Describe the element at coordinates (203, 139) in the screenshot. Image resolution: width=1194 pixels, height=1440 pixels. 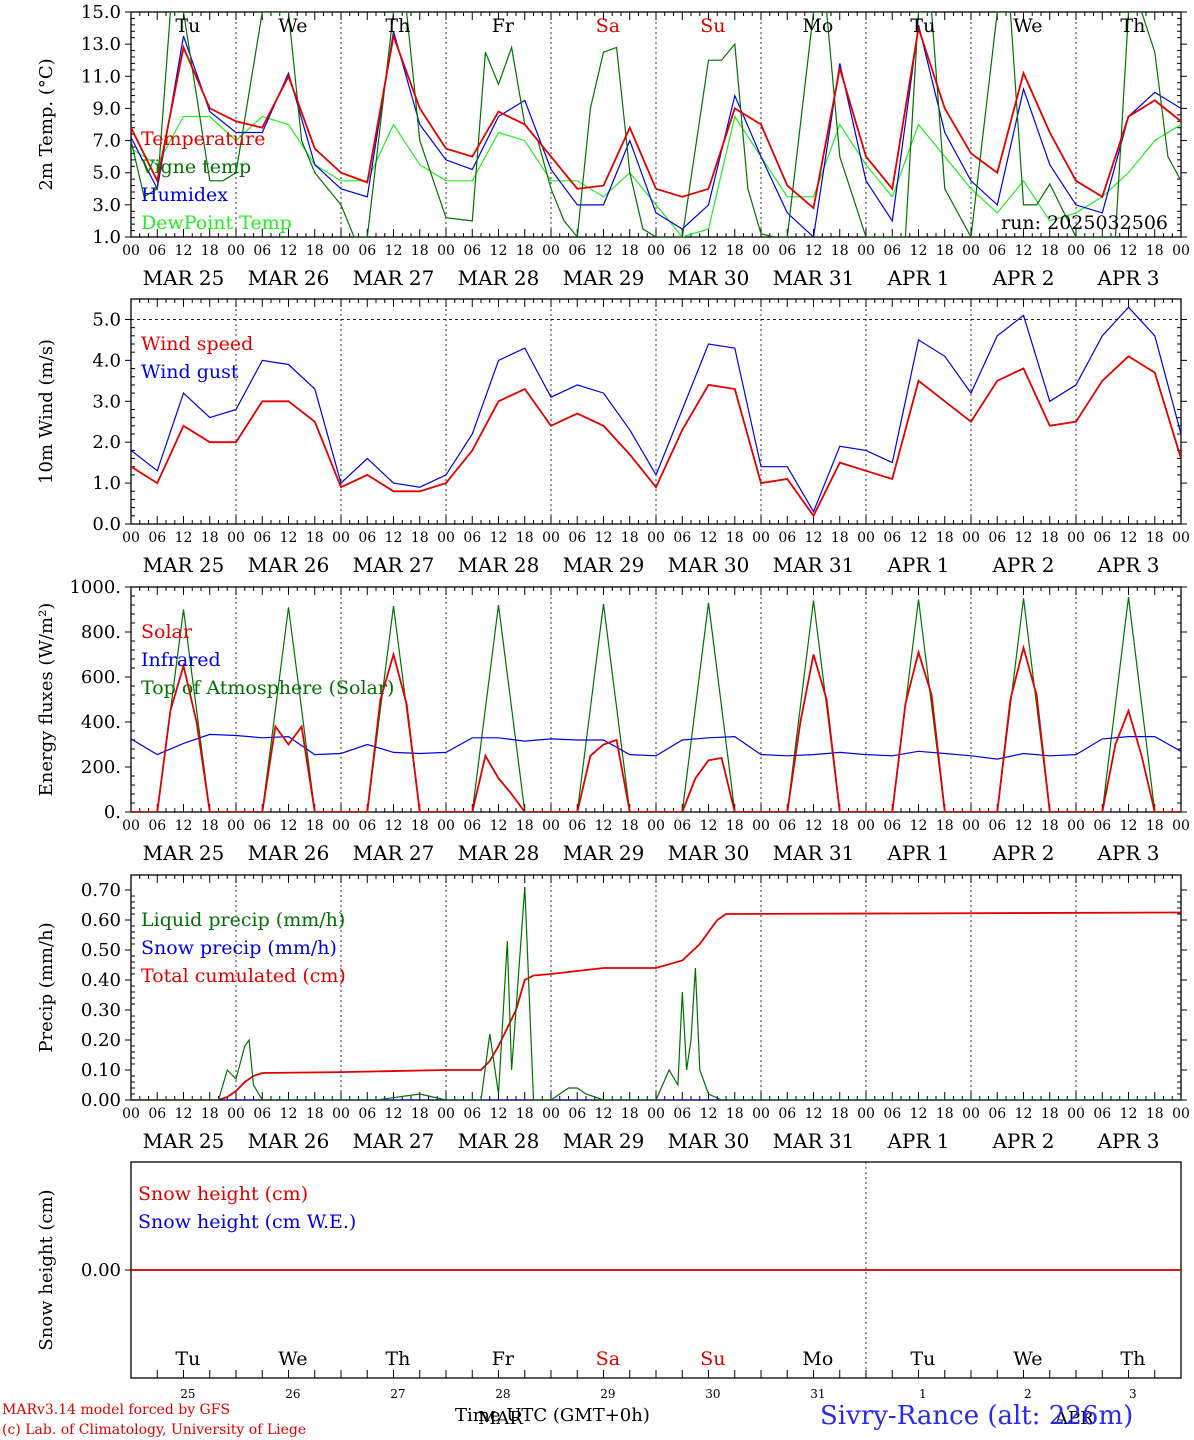
I see `legend-entry: Temperature` at that location.